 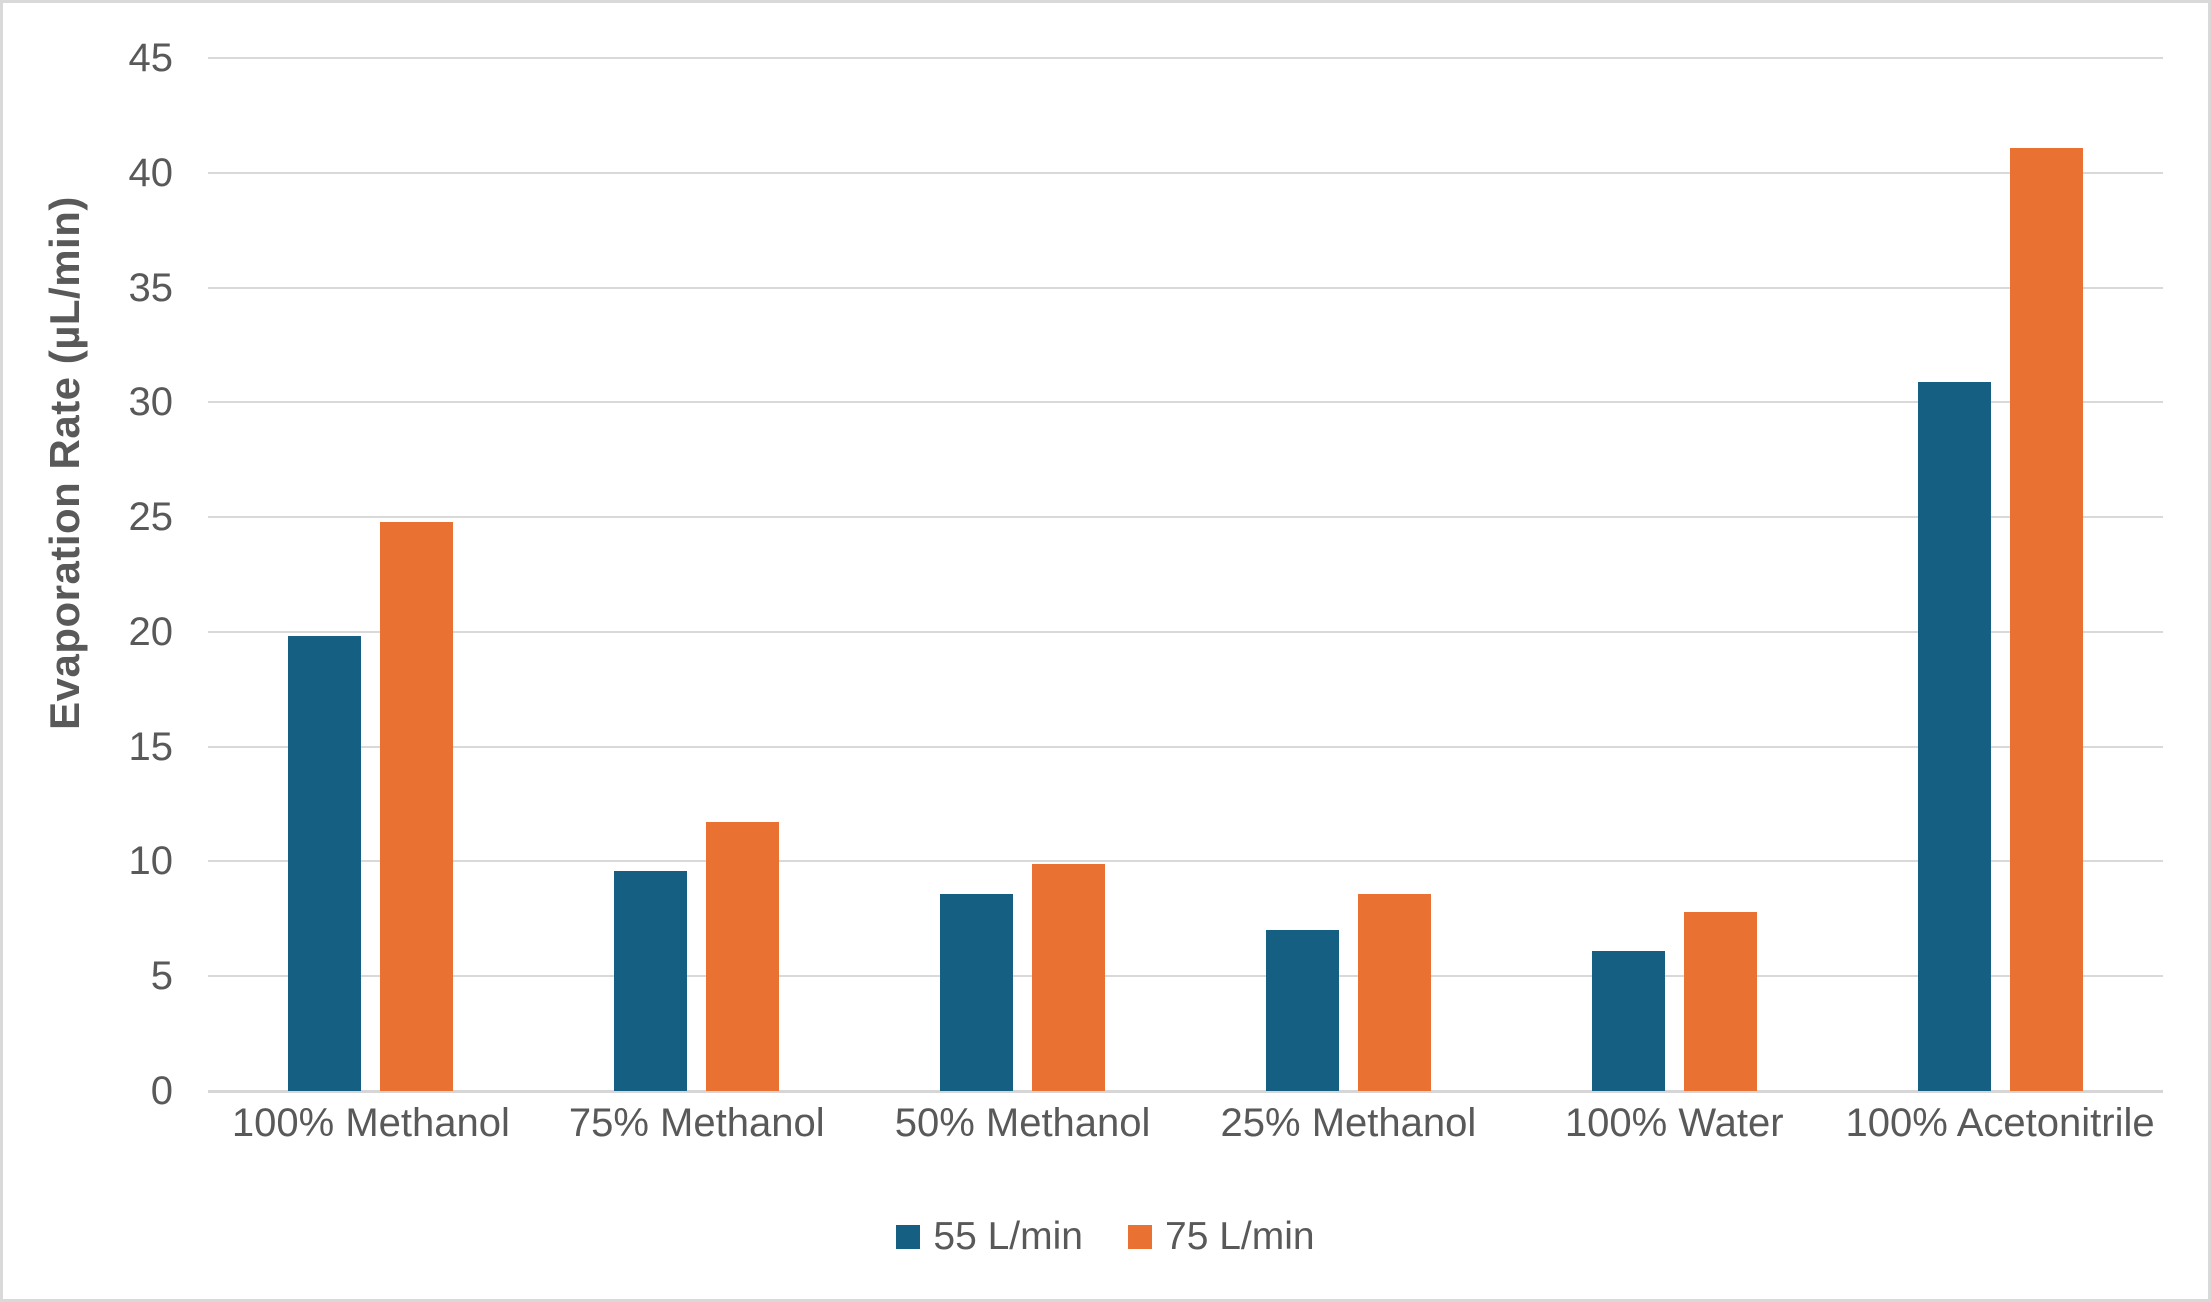 What do you see at coordinates (151, 861) in the screenshot?
I see `y-tick-label: 10` at bounding box center [151, 861].